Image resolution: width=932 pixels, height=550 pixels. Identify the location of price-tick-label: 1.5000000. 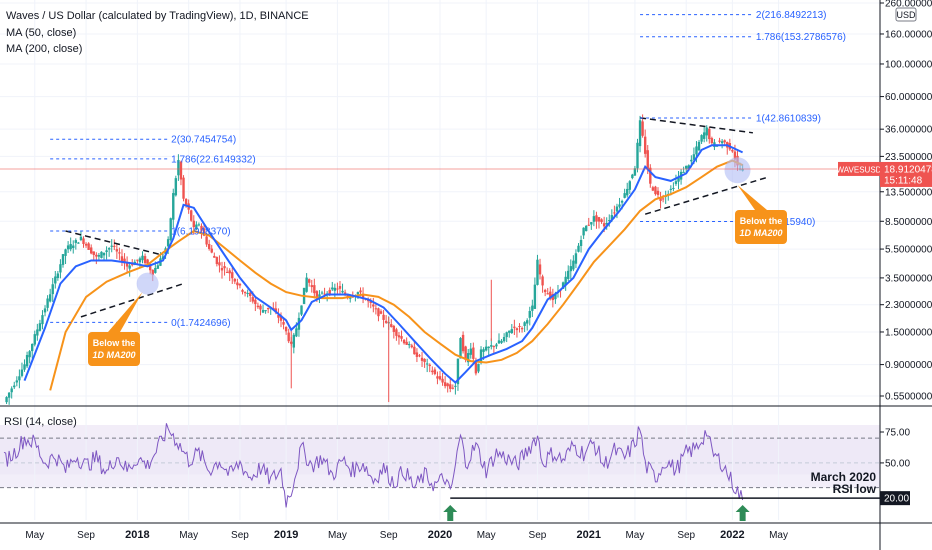
(908, 332).